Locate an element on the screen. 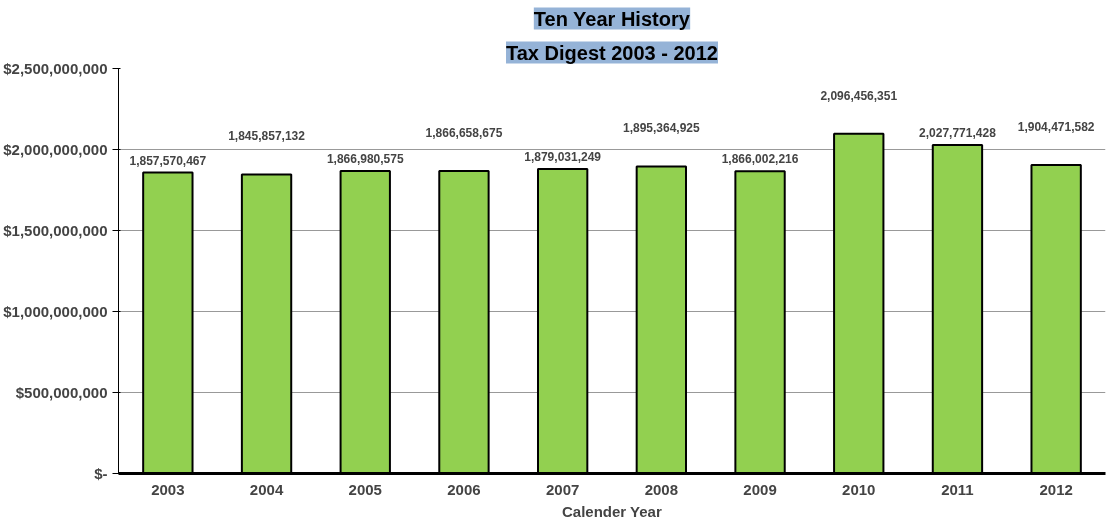  y-tick-label: $2,500,000,000 is located at coordinates (55, 68).